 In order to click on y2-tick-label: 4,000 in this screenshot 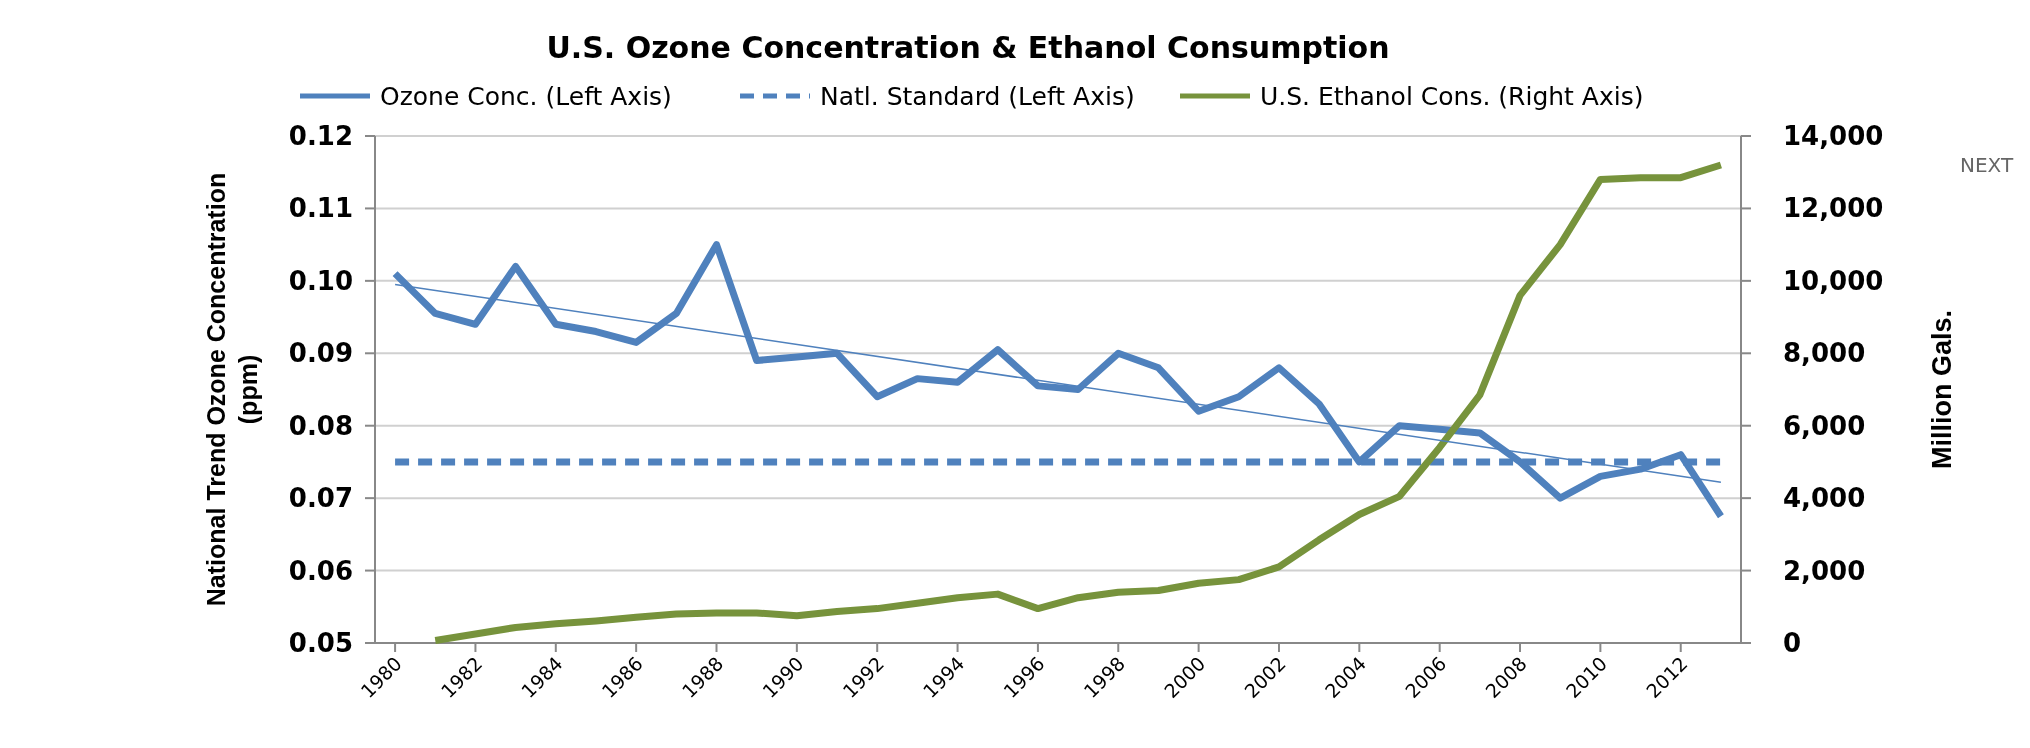, I will do `click(1824, 498)`.